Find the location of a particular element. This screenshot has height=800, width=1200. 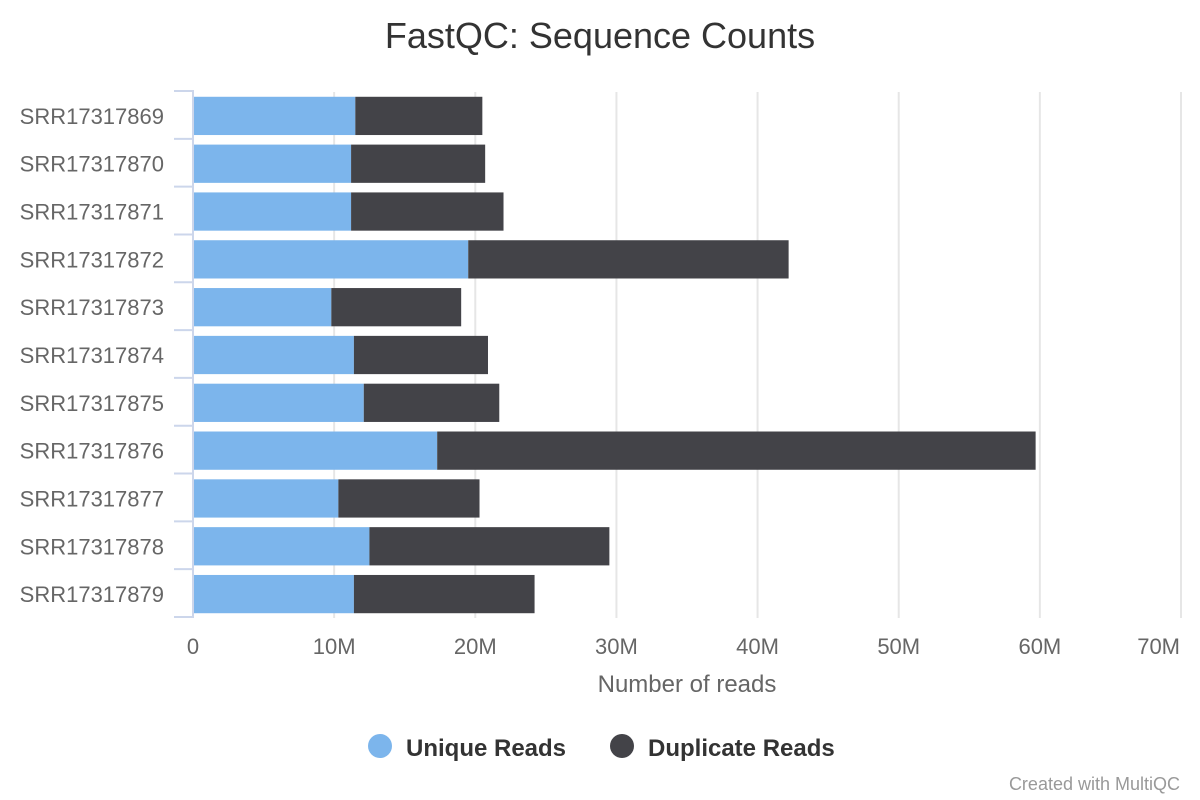

x-tick-label: 10M is located at coordinates (334, 646).